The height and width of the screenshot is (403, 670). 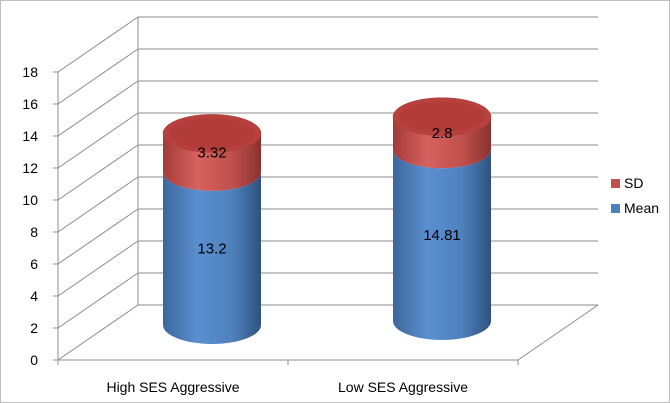 I want to click on y-tick-label: 0, so click(x=34, y=360).